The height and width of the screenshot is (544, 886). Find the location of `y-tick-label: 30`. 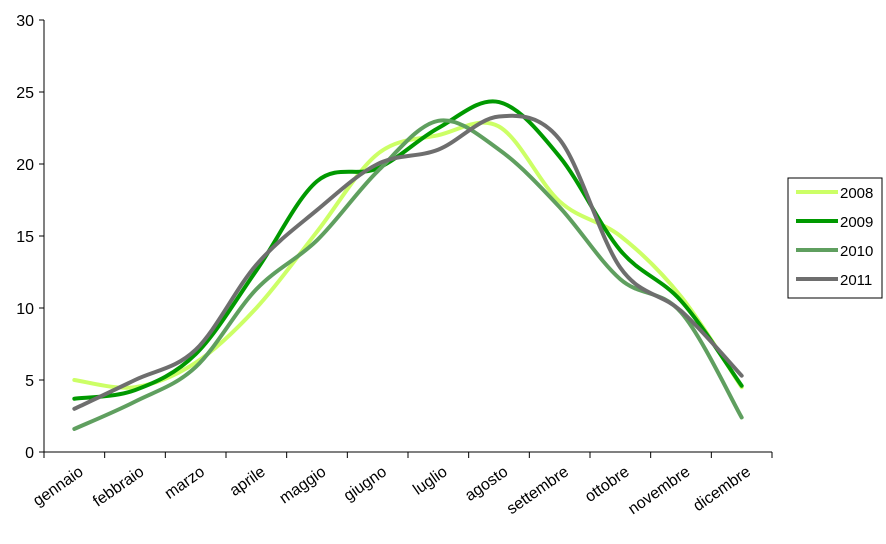

y-tick-label: 30 is located at coordinates (25, 21).